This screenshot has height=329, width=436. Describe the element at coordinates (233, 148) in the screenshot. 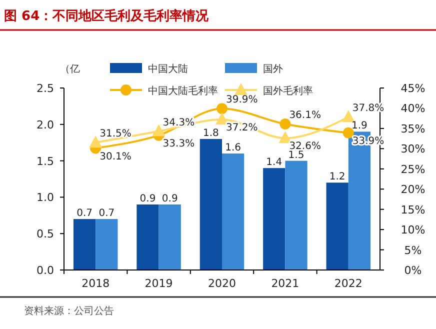

I see `data-label: 1.6` at that location.